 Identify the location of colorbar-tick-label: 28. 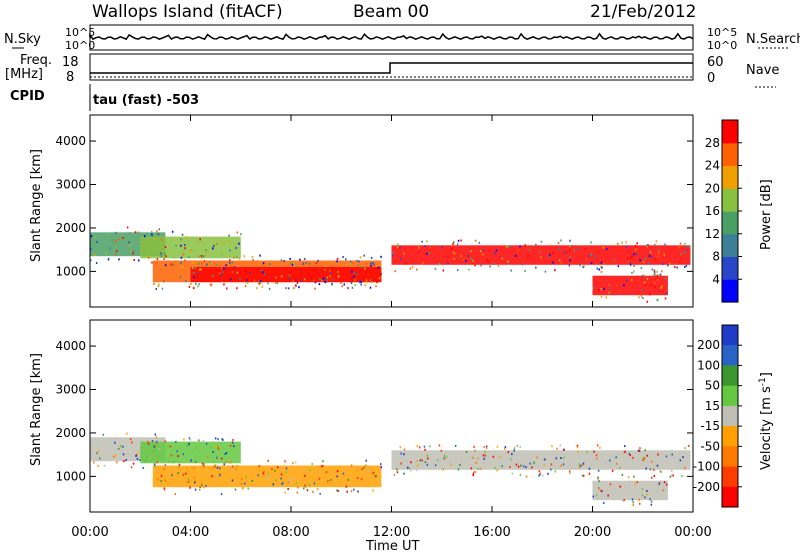
(712, 143).